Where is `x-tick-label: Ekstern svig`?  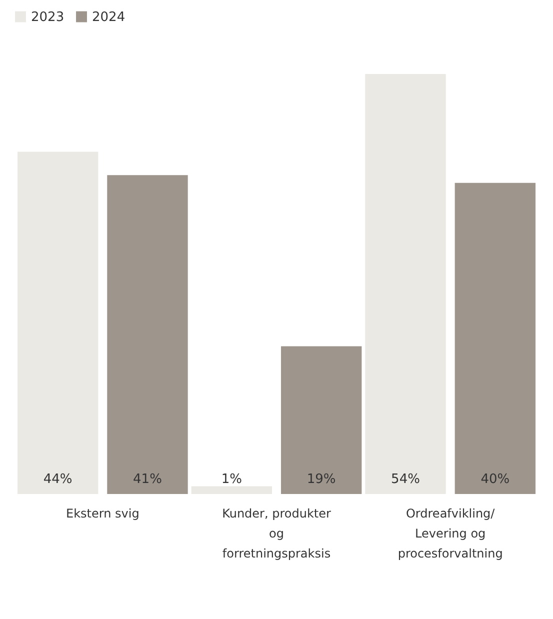 x-tick-label: Ekstern svig is located at coordinates (103, 513).